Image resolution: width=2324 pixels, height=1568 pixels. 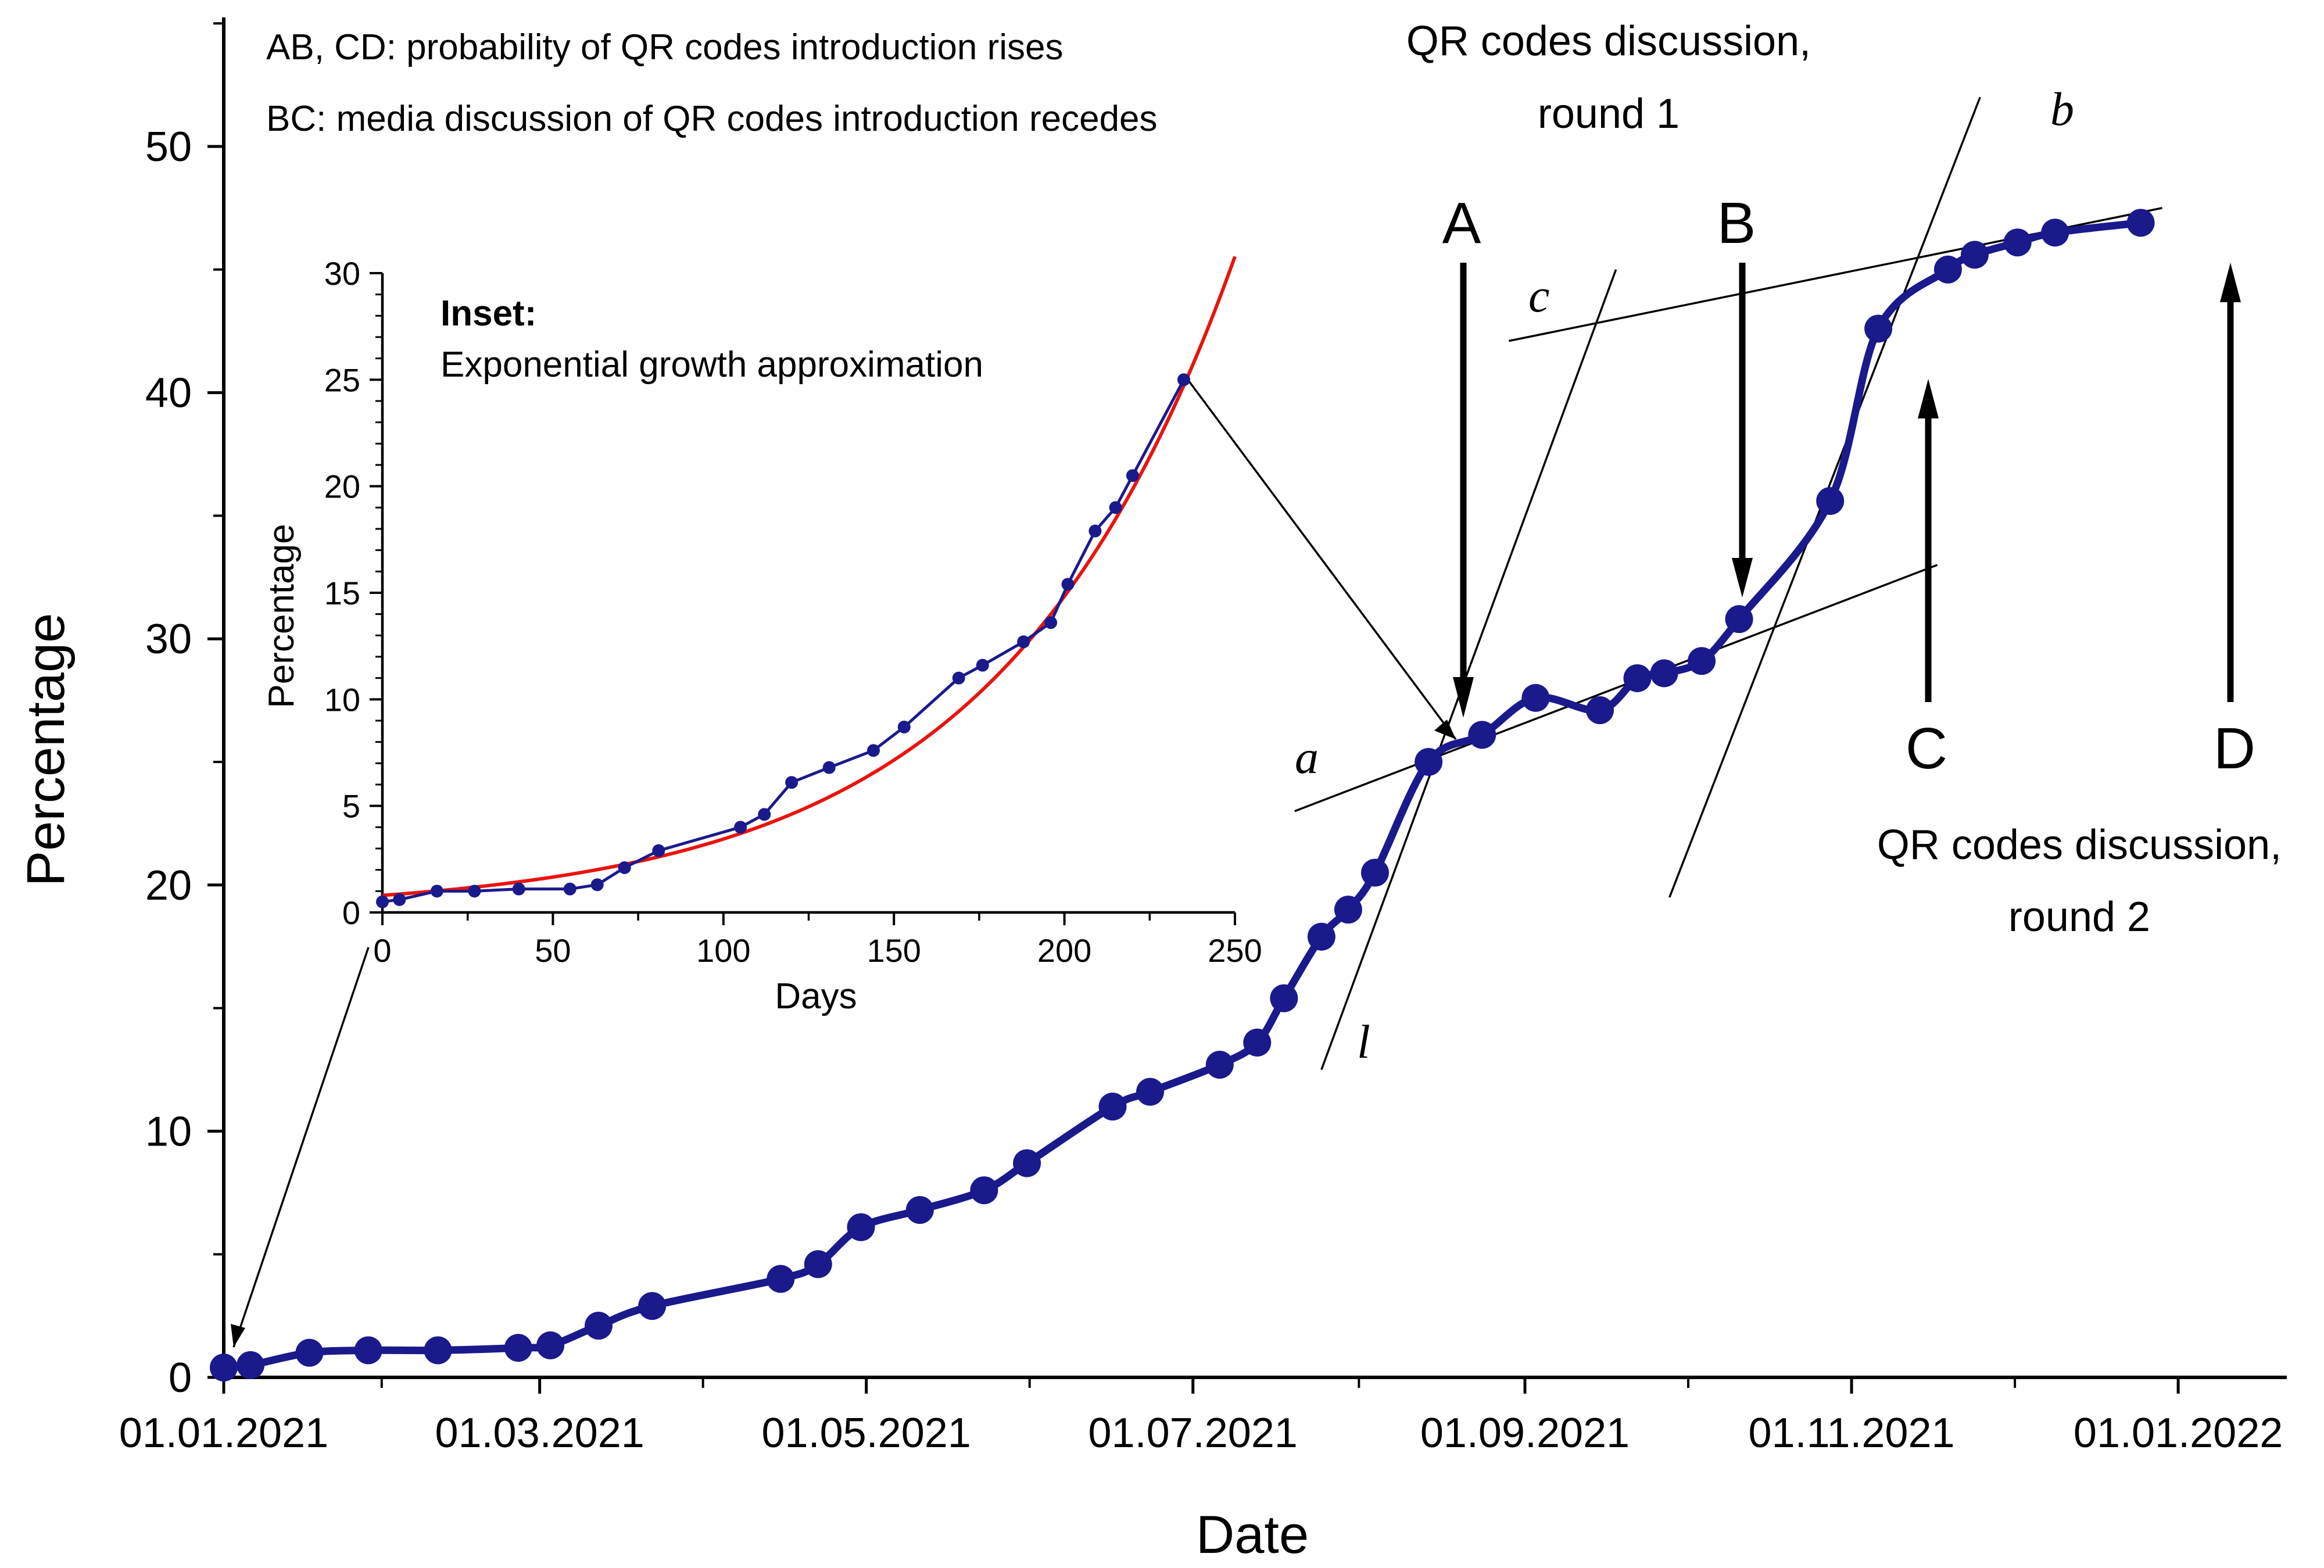 I want to click on round1-line-1: QR codes discussion,, so click(x=1608, y=41).